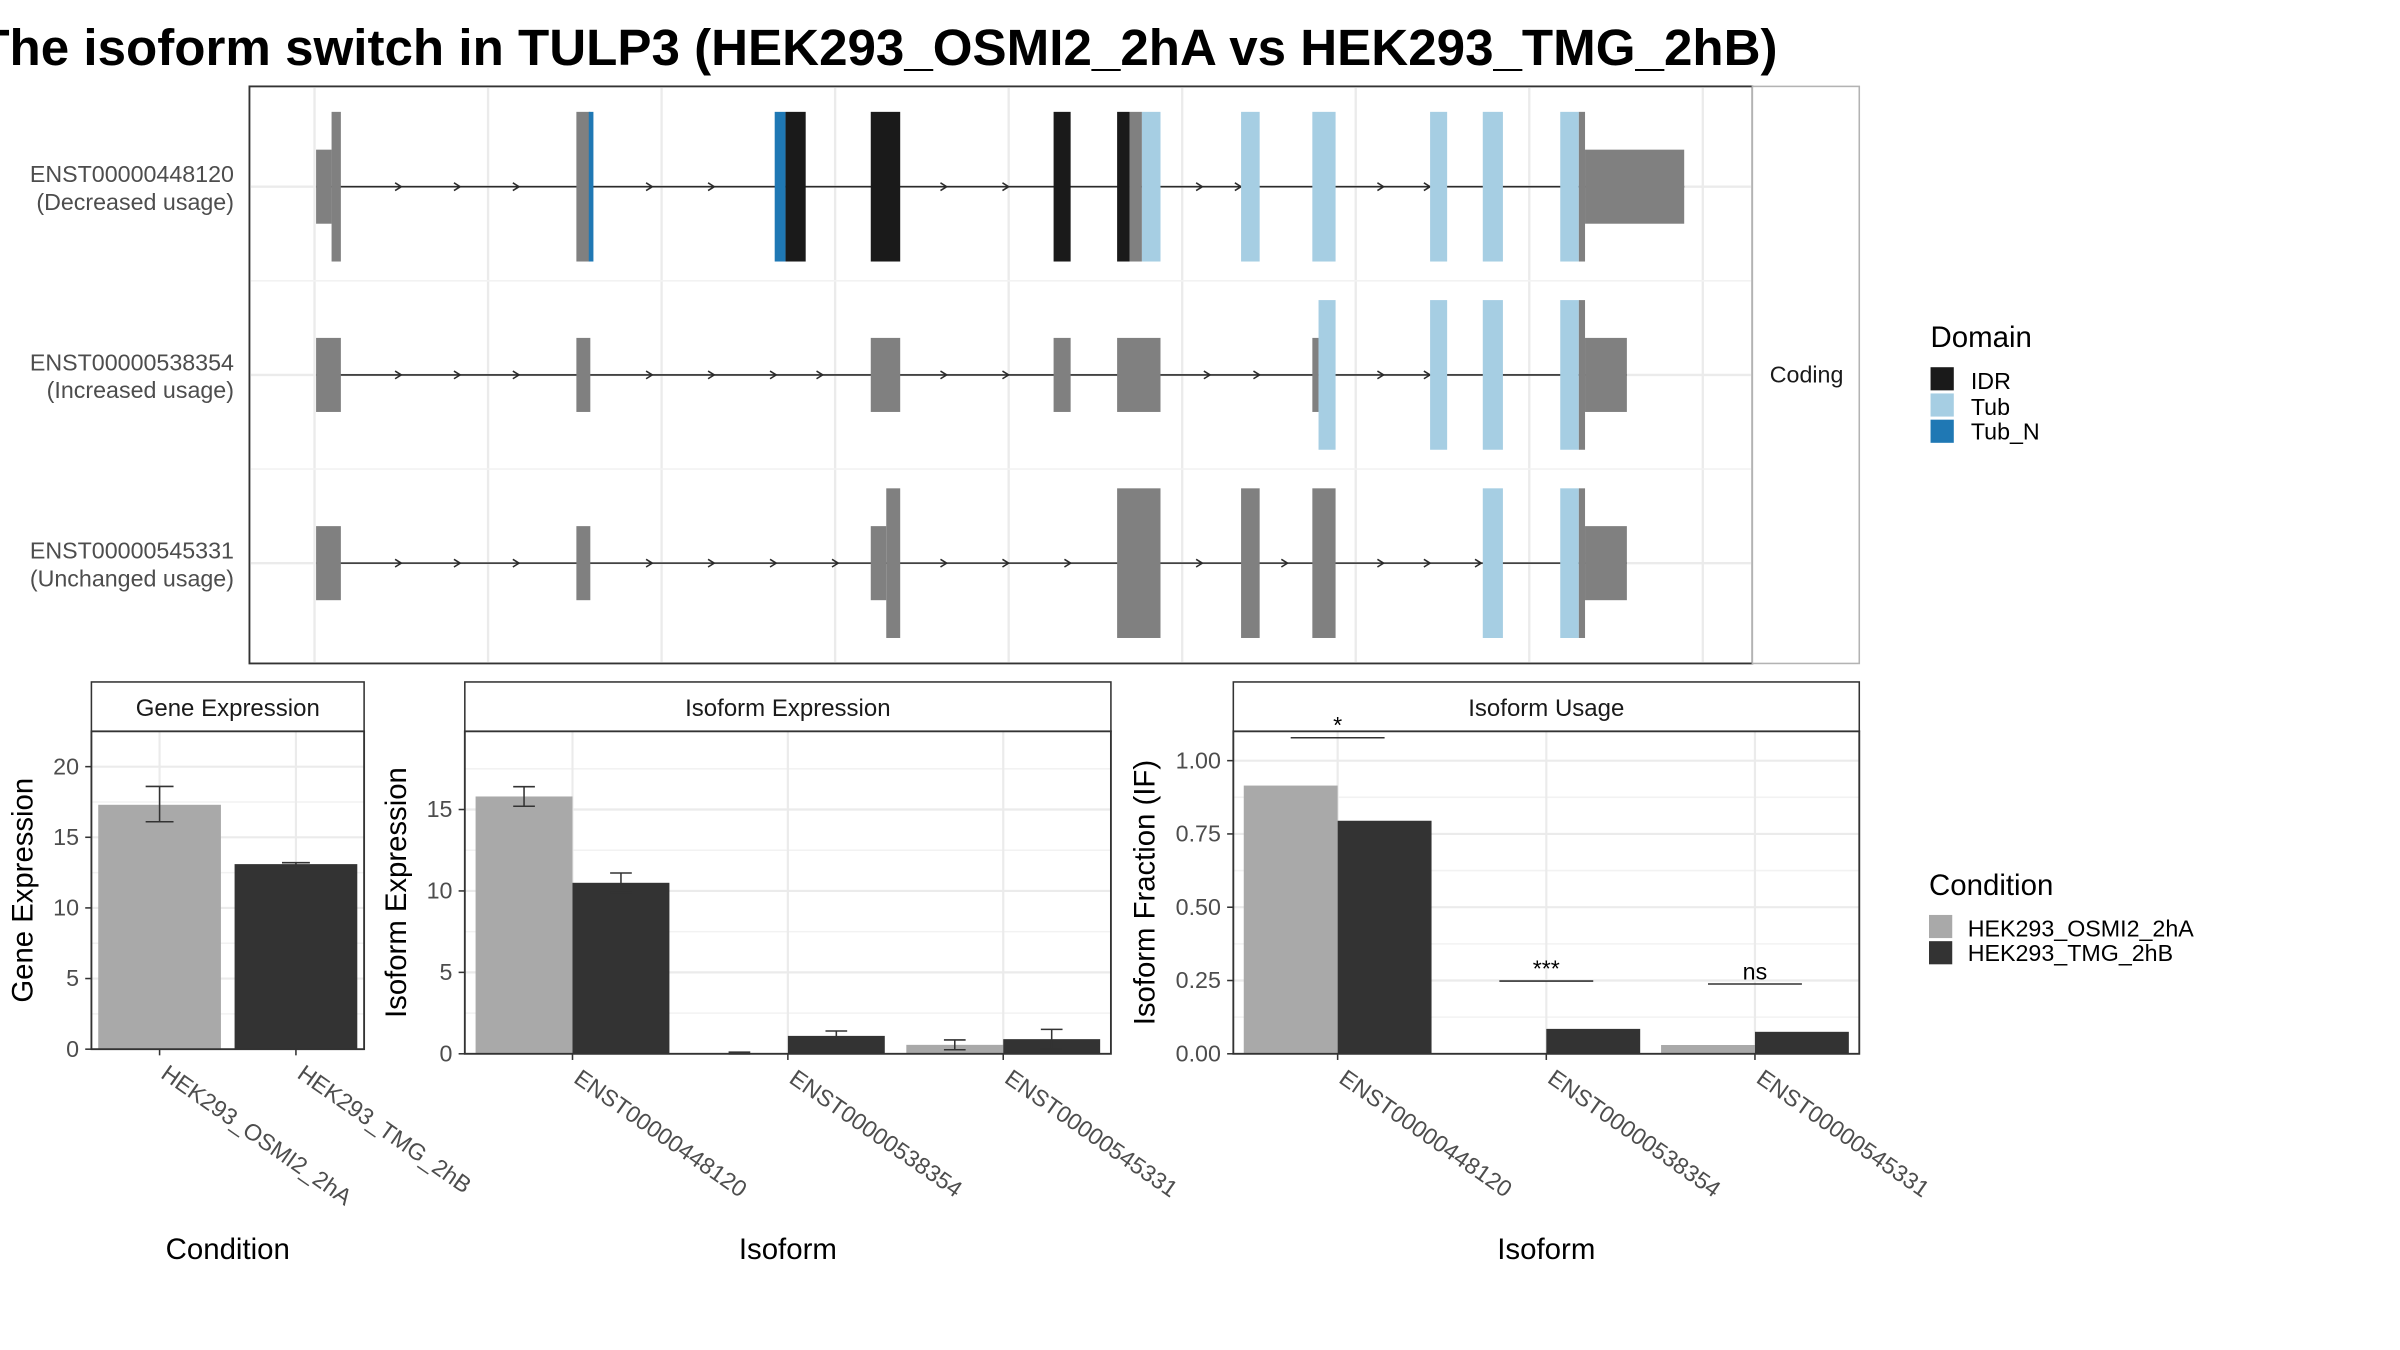 This screenshot has width=2400, height=1350. Describe the element at coordinates (1546, 968) in the screenshot. I see `significance-label: ***` at that location.